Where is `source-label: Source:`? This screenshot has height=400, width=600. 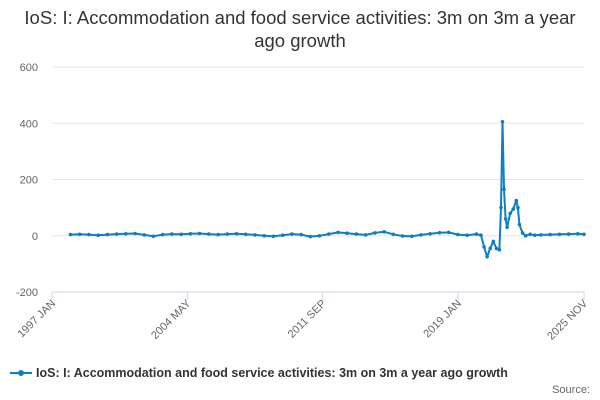
source-label: Source: is located at coordinates (571, 390).